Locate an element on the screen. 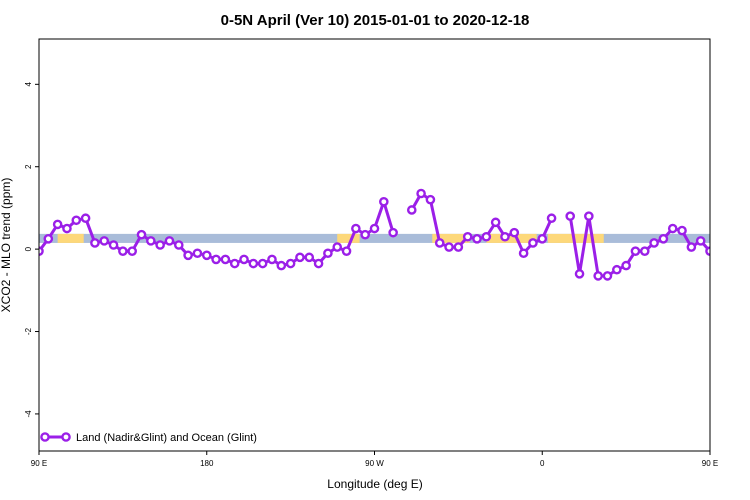 Image resolution: width=750 pixels, height=500 pixels. legend-marker-left is located at coordinates (45, 437).